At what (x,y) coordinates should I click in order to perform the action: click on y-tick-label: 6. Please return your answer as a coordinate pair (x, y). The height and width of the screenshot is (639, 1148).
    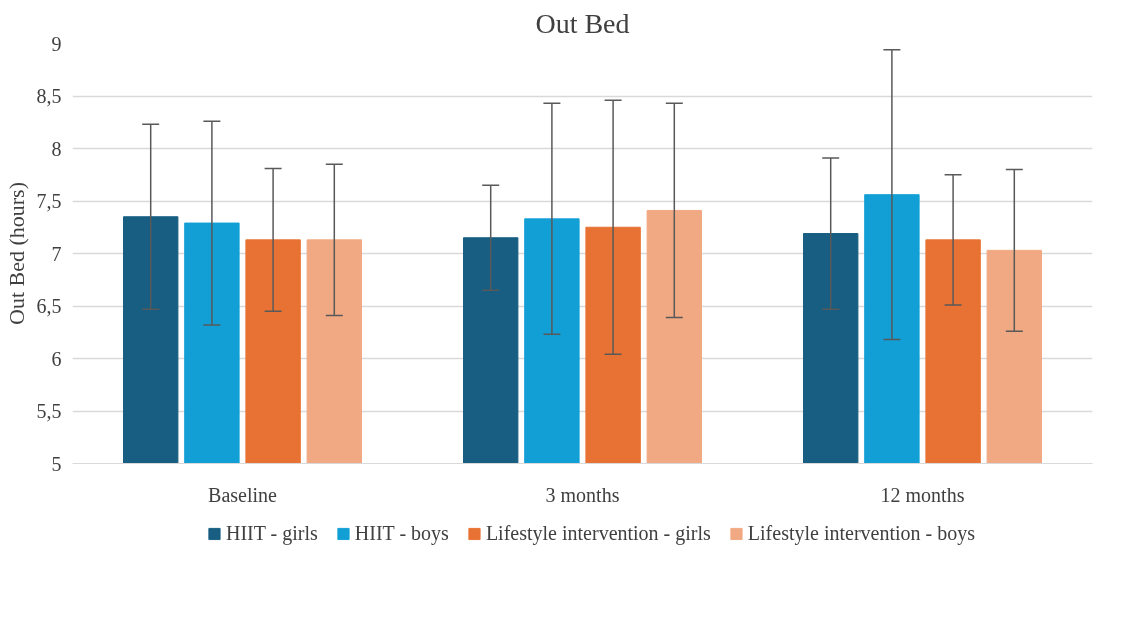
    Looking at the image, I should click on (56, 358).